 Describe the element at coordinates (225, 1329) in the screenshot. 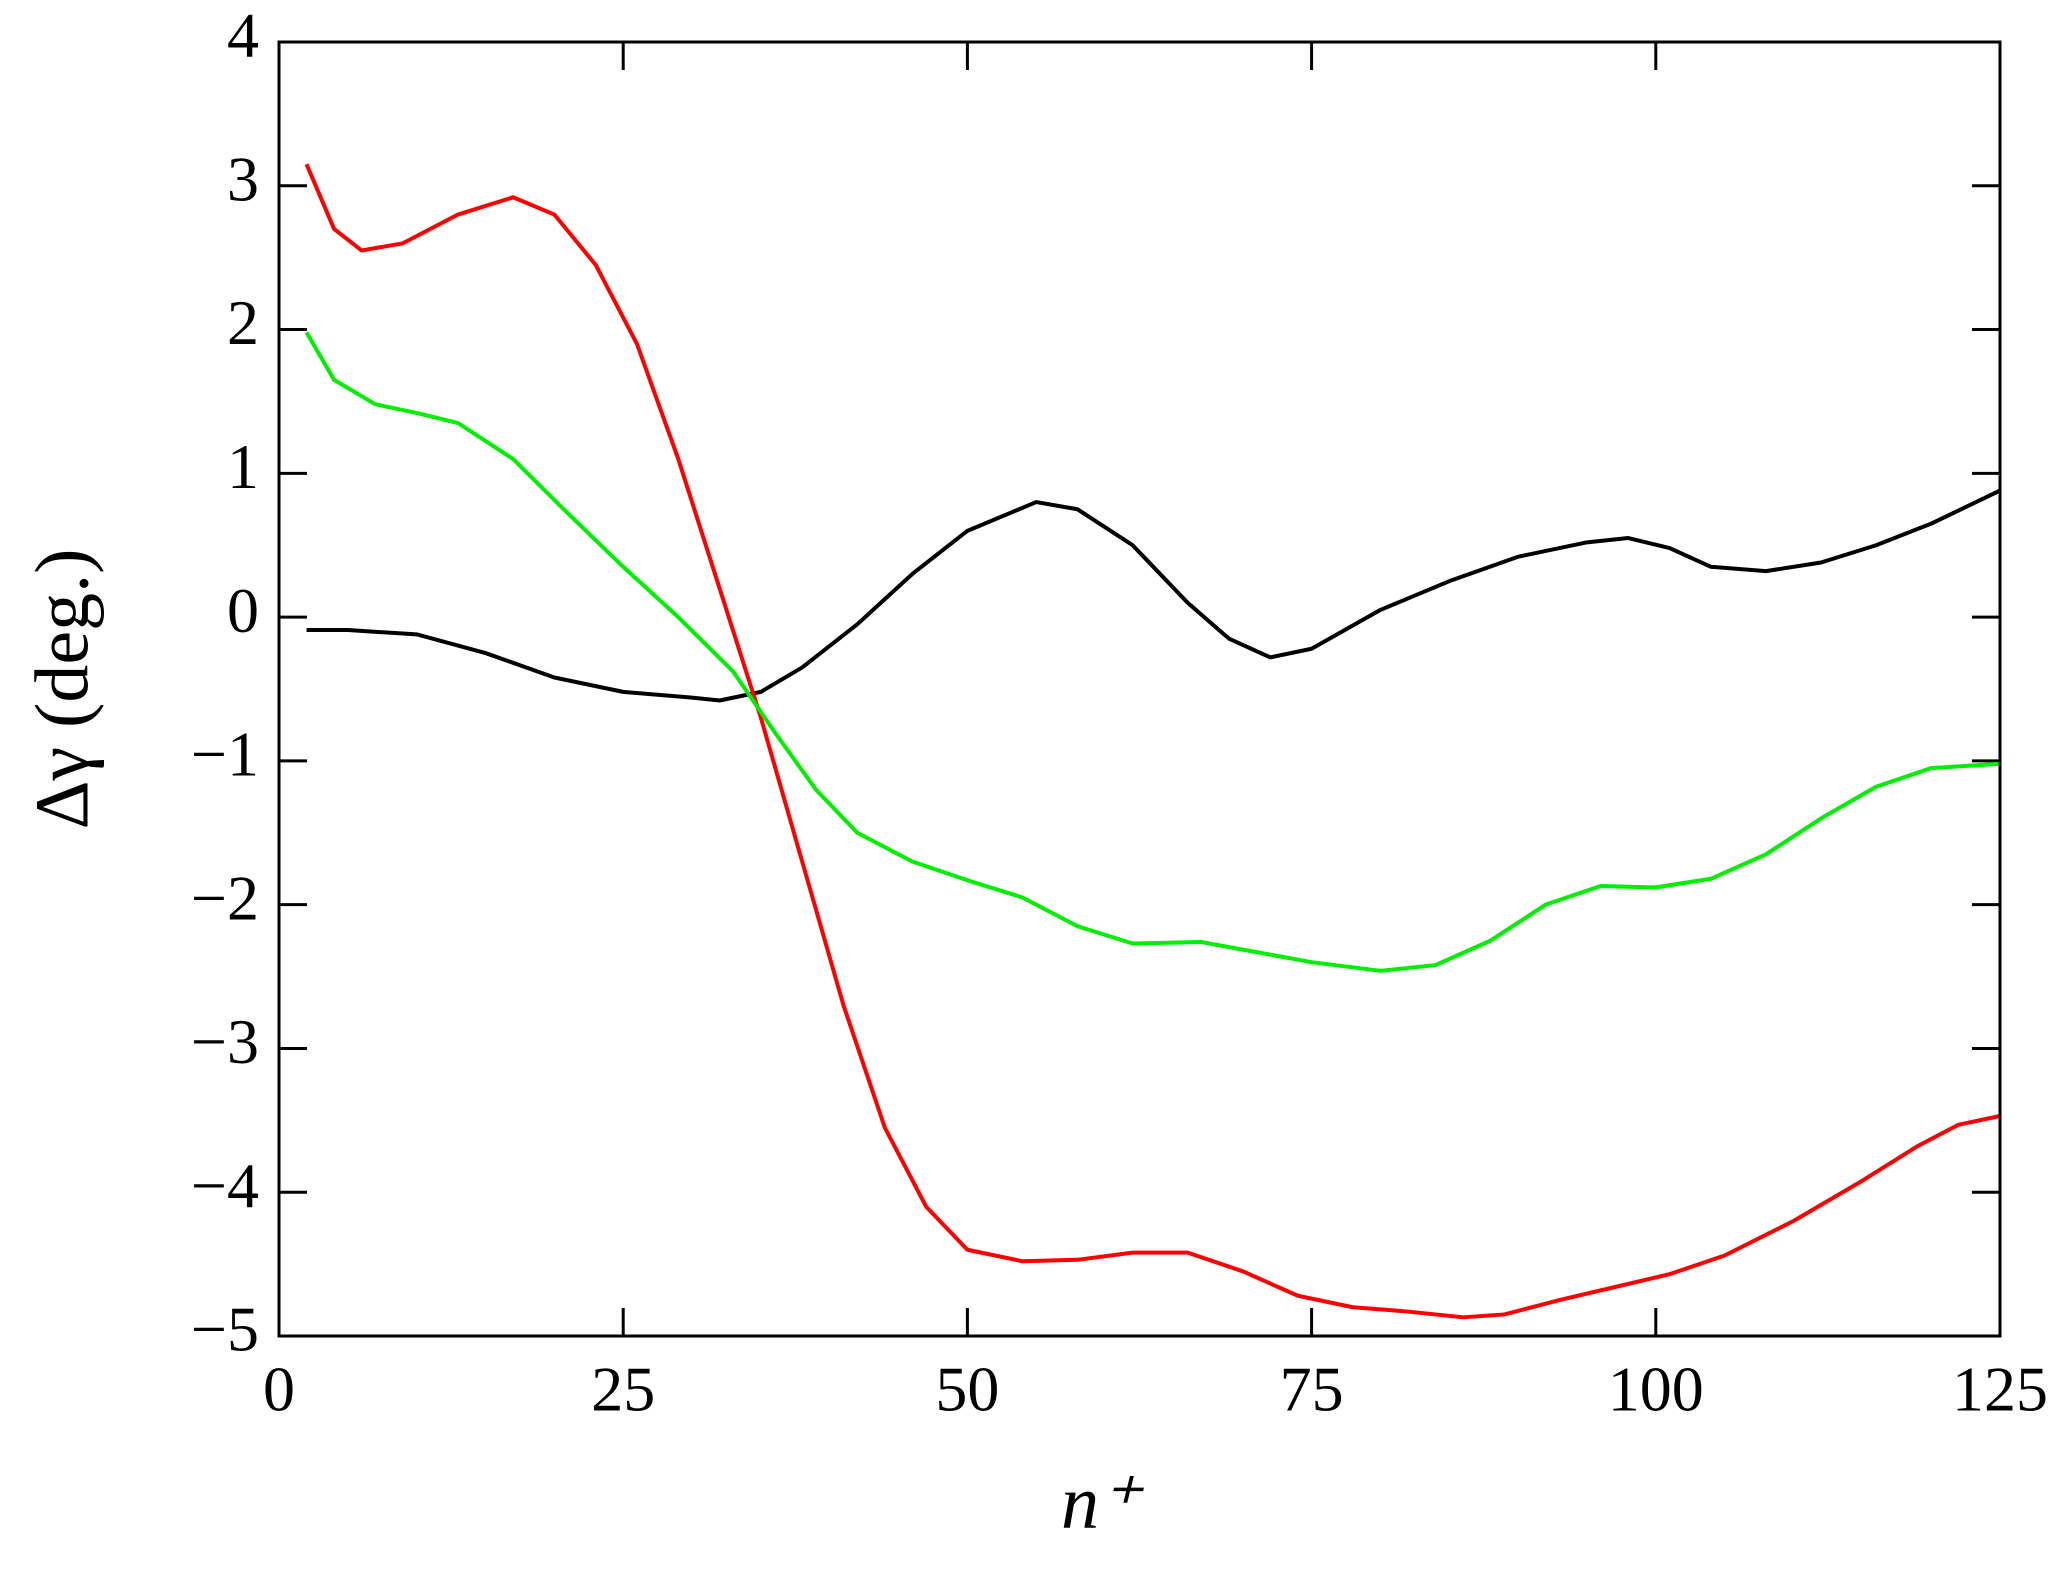

I see `y-tick-label: −5` at that location.